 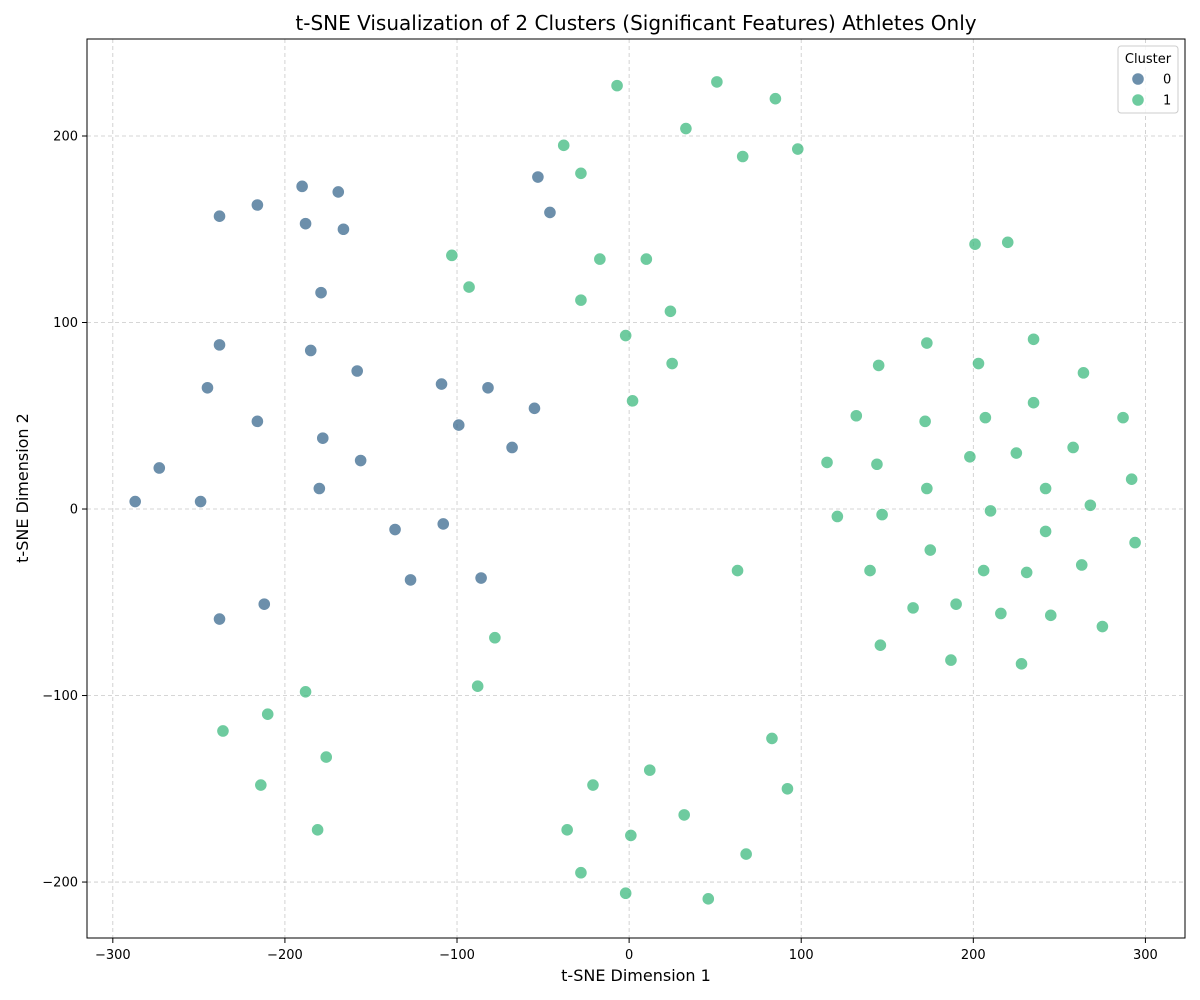 What do you see at coordinates (285, 955) in the screenshot?
I see `x-tick-label: −200` at bounding box center [285, 955].